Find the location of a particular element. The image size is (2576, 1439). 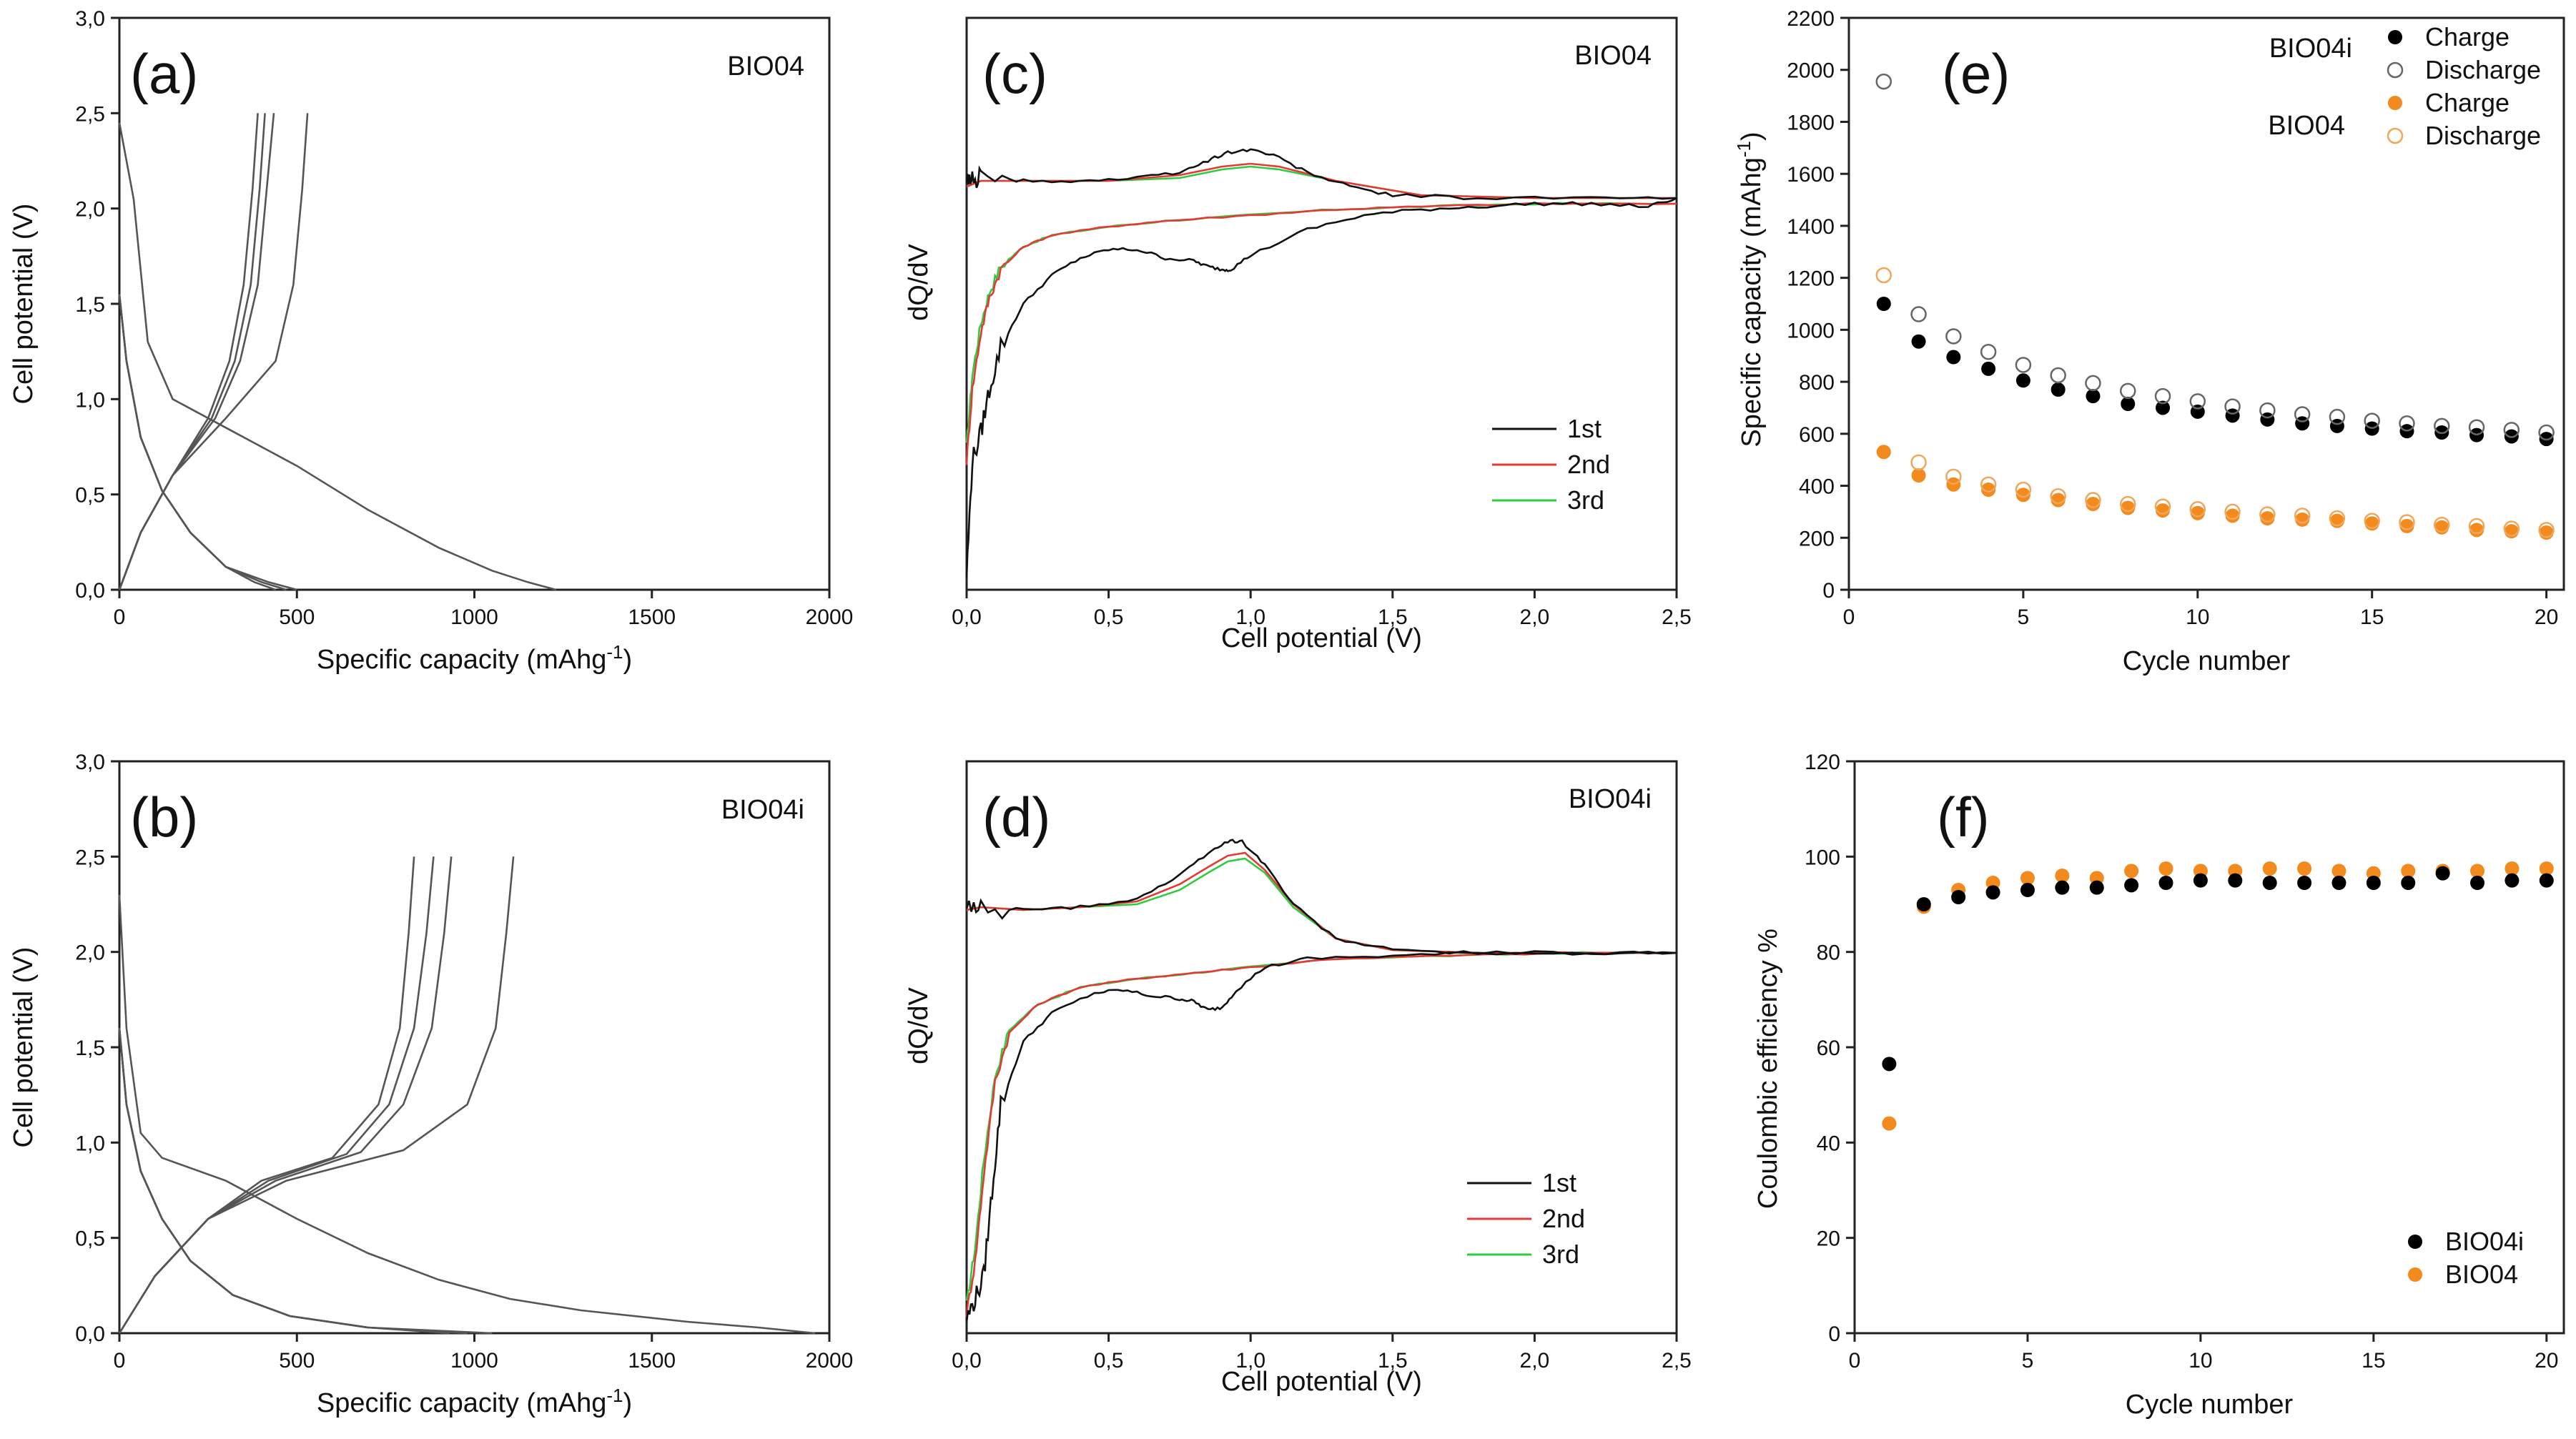

x-tick-label: 2000 is located at coordinates (830, 617).